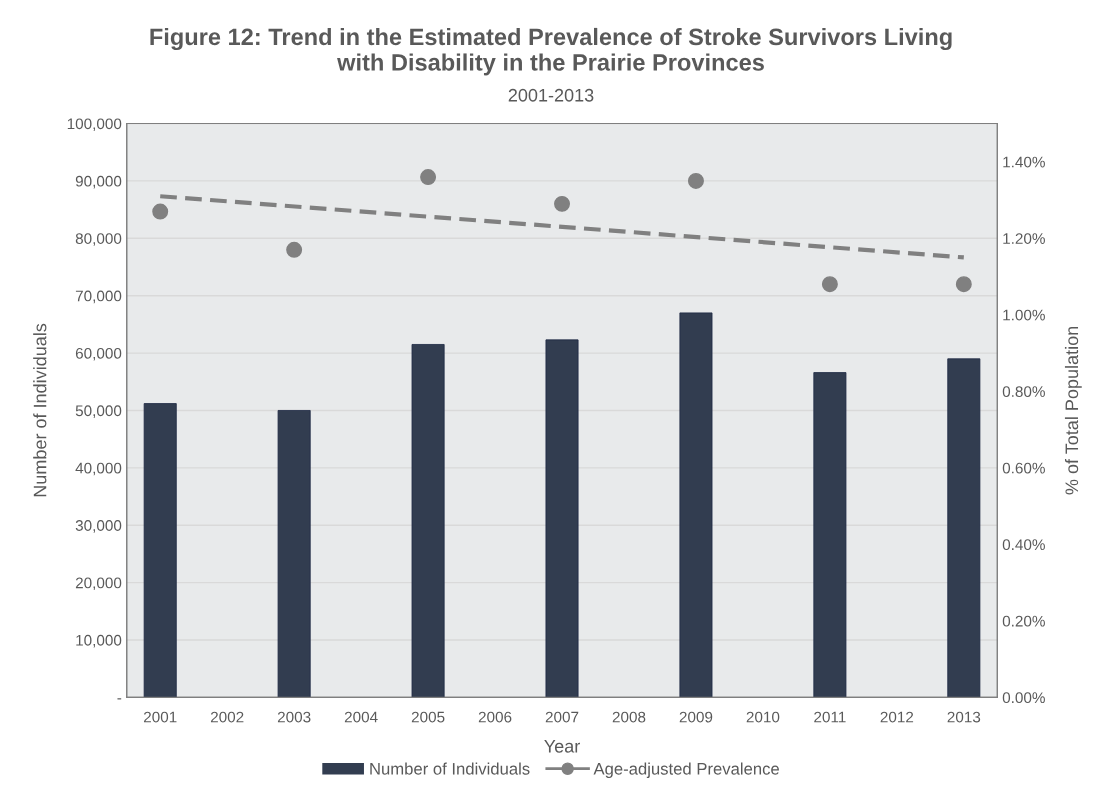 The image size is (1102, 797). What do you see at coordinates (686, 770) in the screenshot?
I see `legend-label: Age-adjusted Prevalence` at bounding box center [686, 770].